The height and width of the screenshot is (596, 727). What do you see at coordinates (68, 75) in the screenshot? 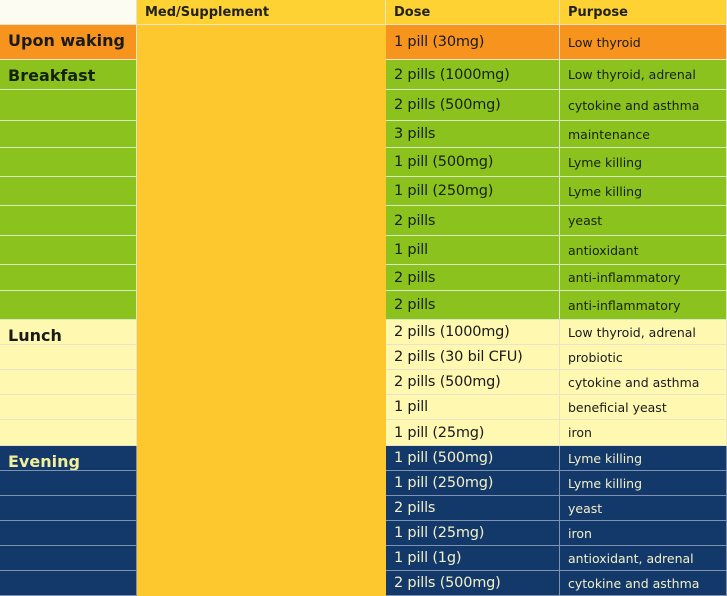
I see `time-label: Breakfast` at bounding box center [68, 75].